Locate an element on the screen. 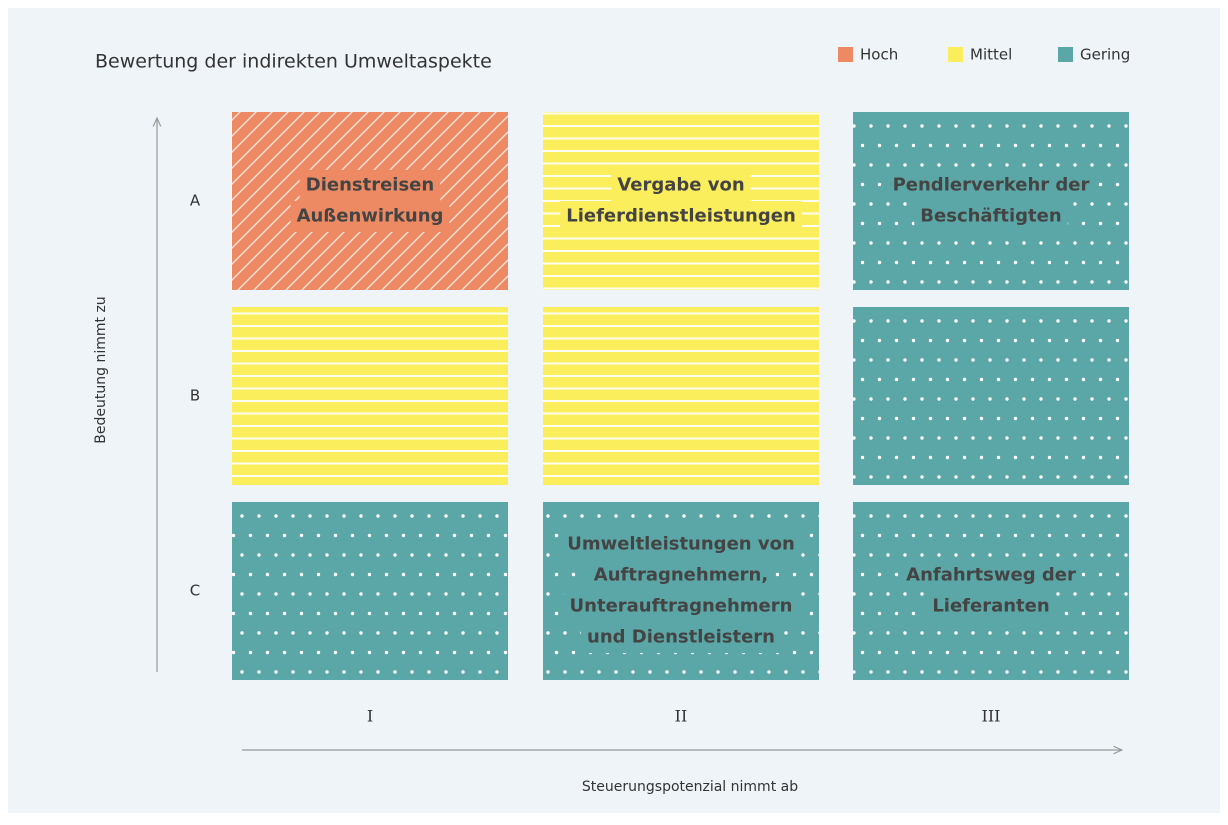 The width and height of the screenshot is (1228, 825). column-label: II is located at coordinates (681, 716).